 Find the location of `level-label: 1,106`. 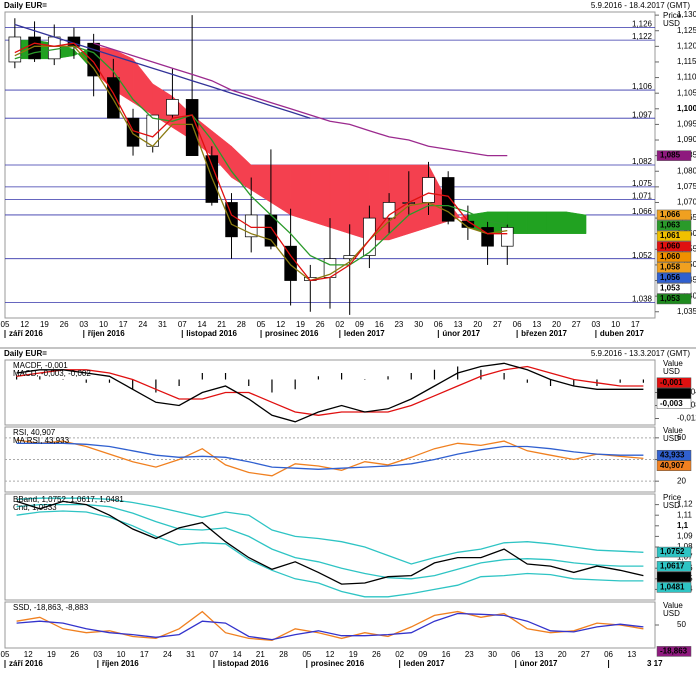

level-label: 1,106 is located at coordinates (642, 86).